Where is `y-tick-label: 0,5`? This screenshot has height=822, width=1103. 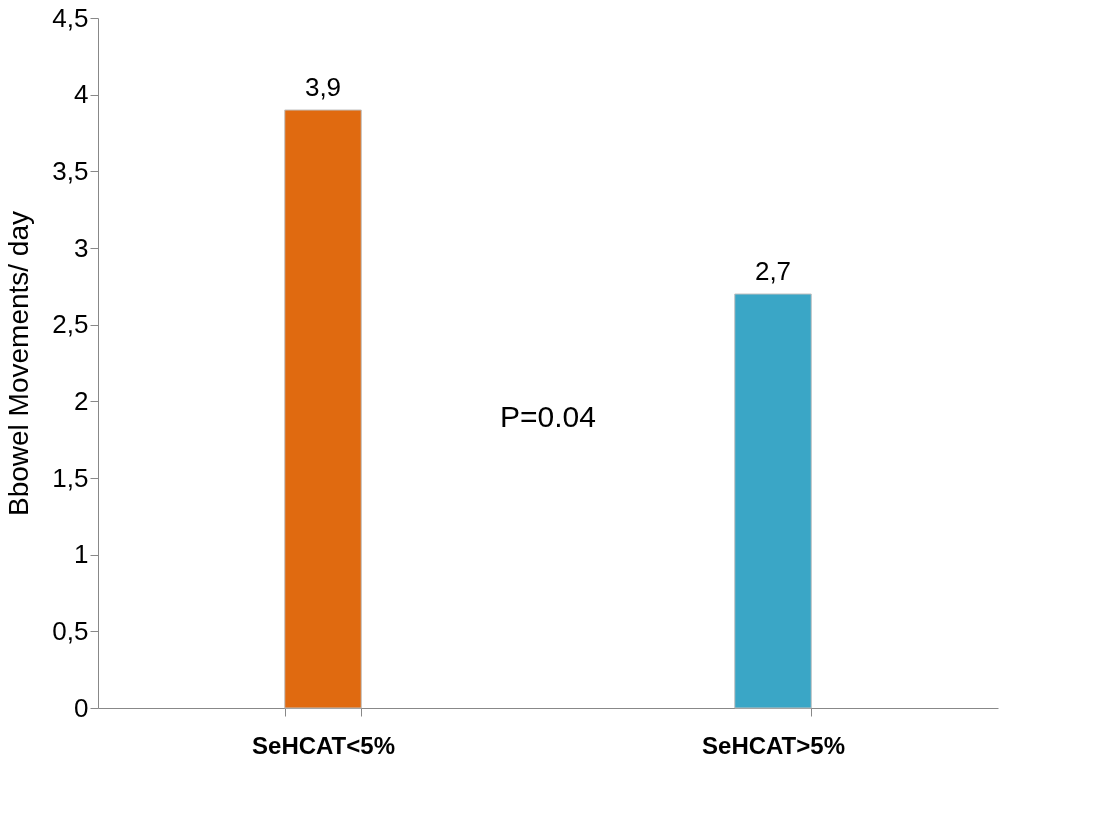 y-tick-label: 0,5 is located at coordinates (70, 630).